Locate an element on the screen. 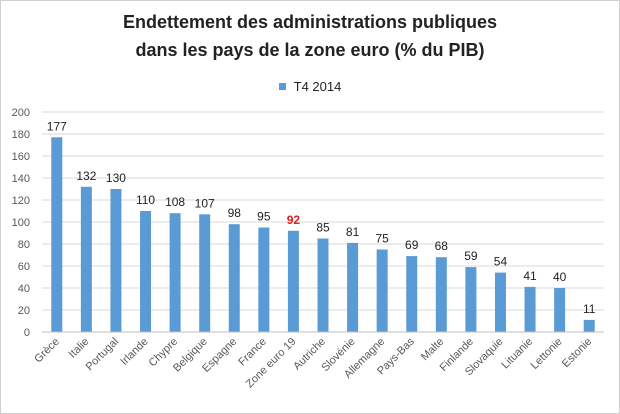 This screenshot has width=620, height=414. legend-swatch is located at coordinates (282, 87).